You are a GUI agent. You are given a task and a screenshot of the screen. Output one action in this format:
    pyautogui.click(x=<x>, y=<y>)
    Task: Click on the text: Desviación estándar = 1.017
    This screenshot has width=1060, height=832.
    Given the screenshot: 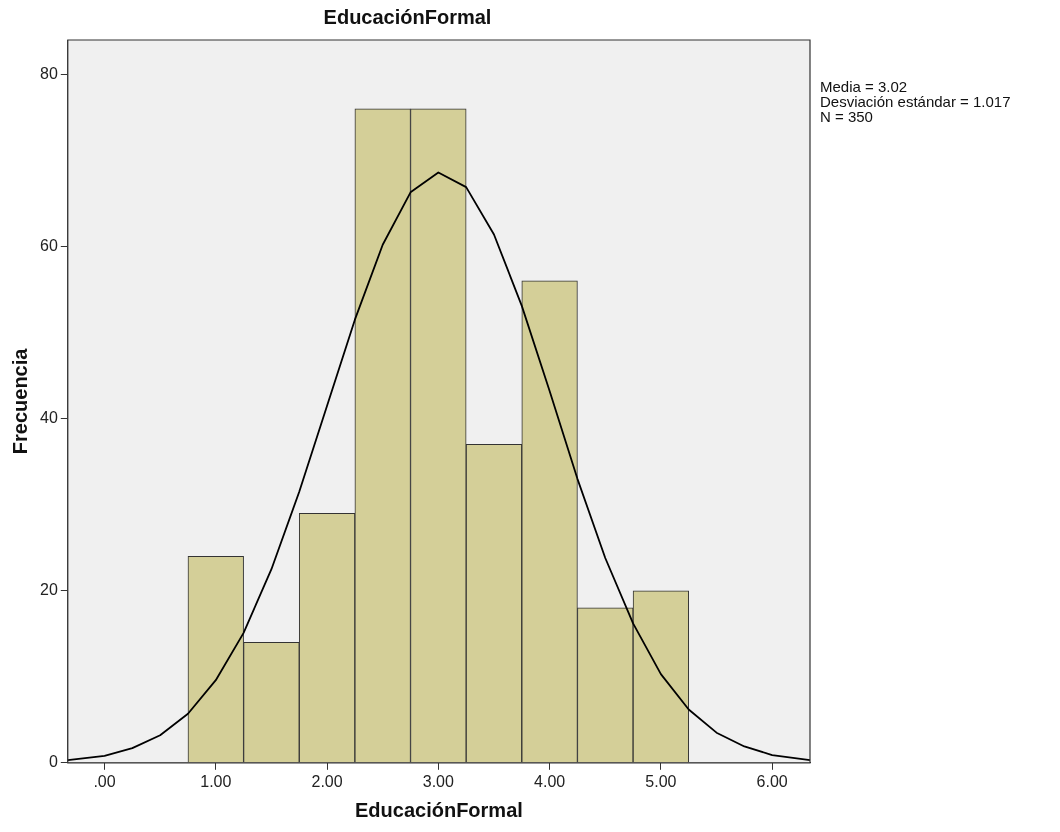 What is the action you would take?
    pyautogui.click(x=915, y=101)
    